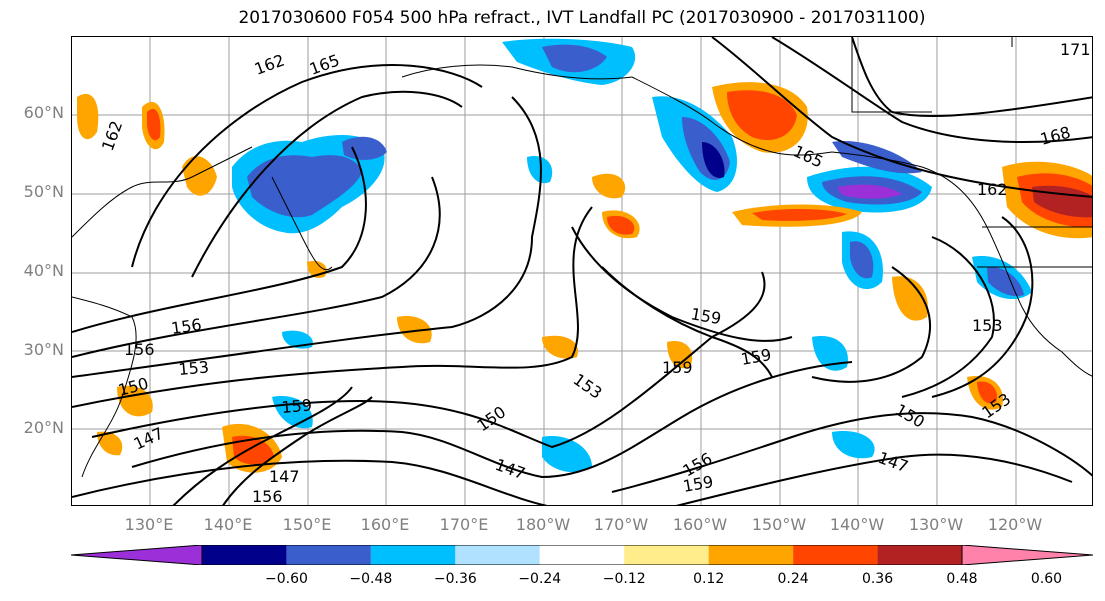 The height and width of the screenshot is (601, 1105). I want to click on lon-label-160w: 160°W, so click(700, 524).